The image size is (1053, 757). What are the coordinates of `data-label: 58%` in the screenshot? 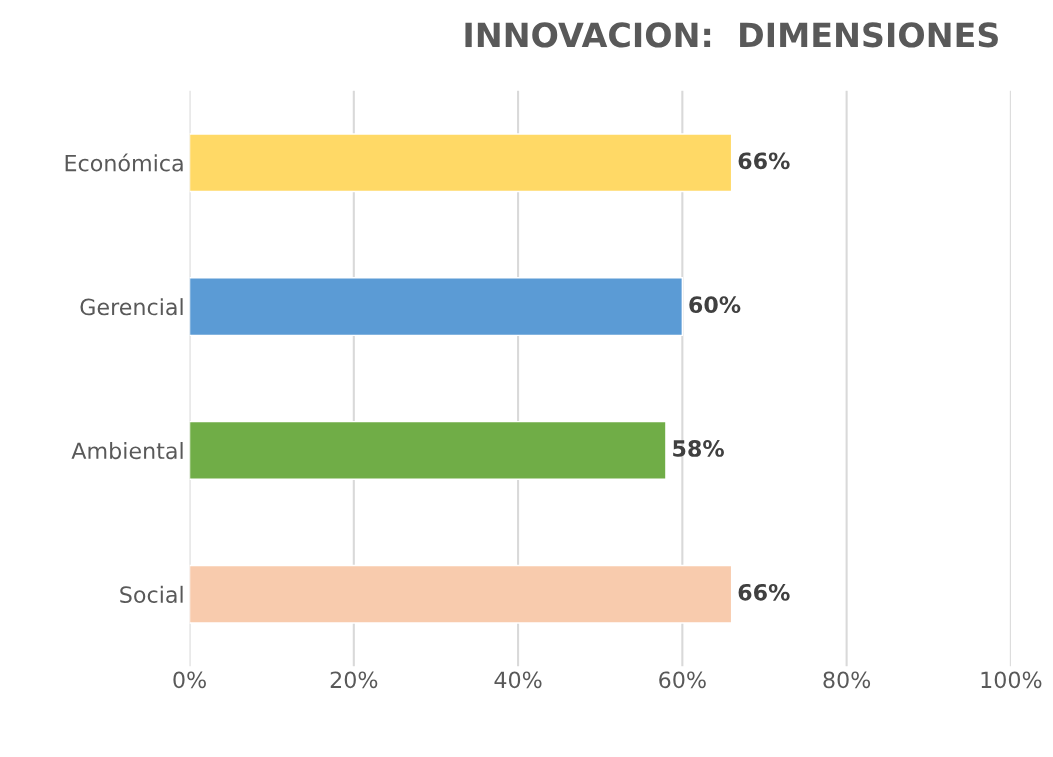 It's located at (698, 448).